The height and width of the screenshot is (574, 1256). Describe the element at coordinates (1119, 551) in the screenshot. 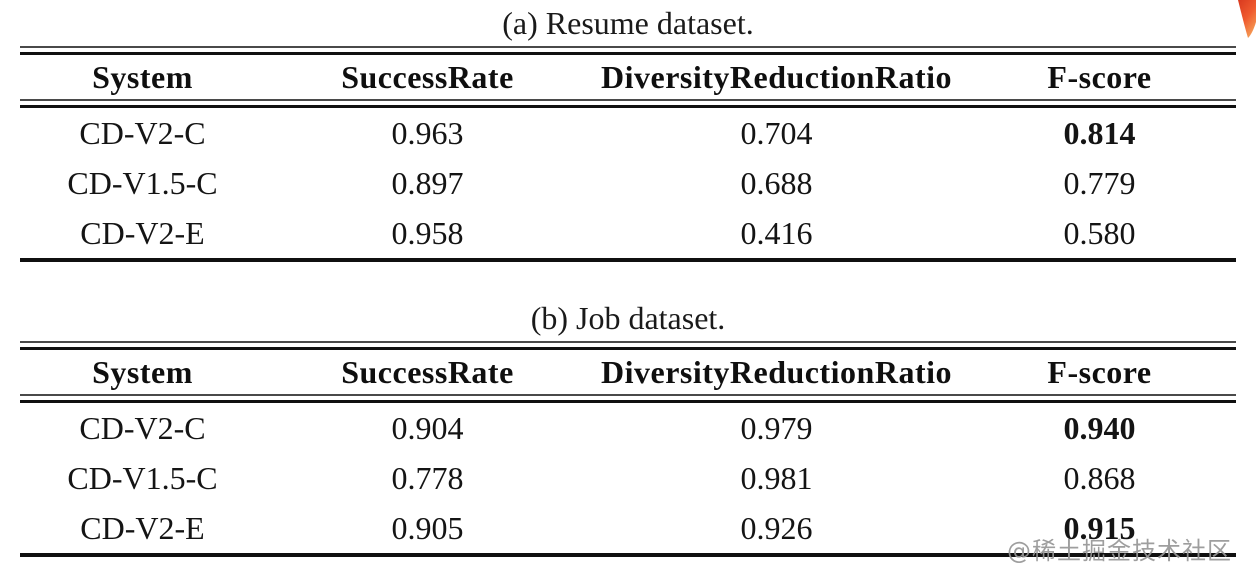

I see `watermark: @稀土掘金技术社区` at that location.